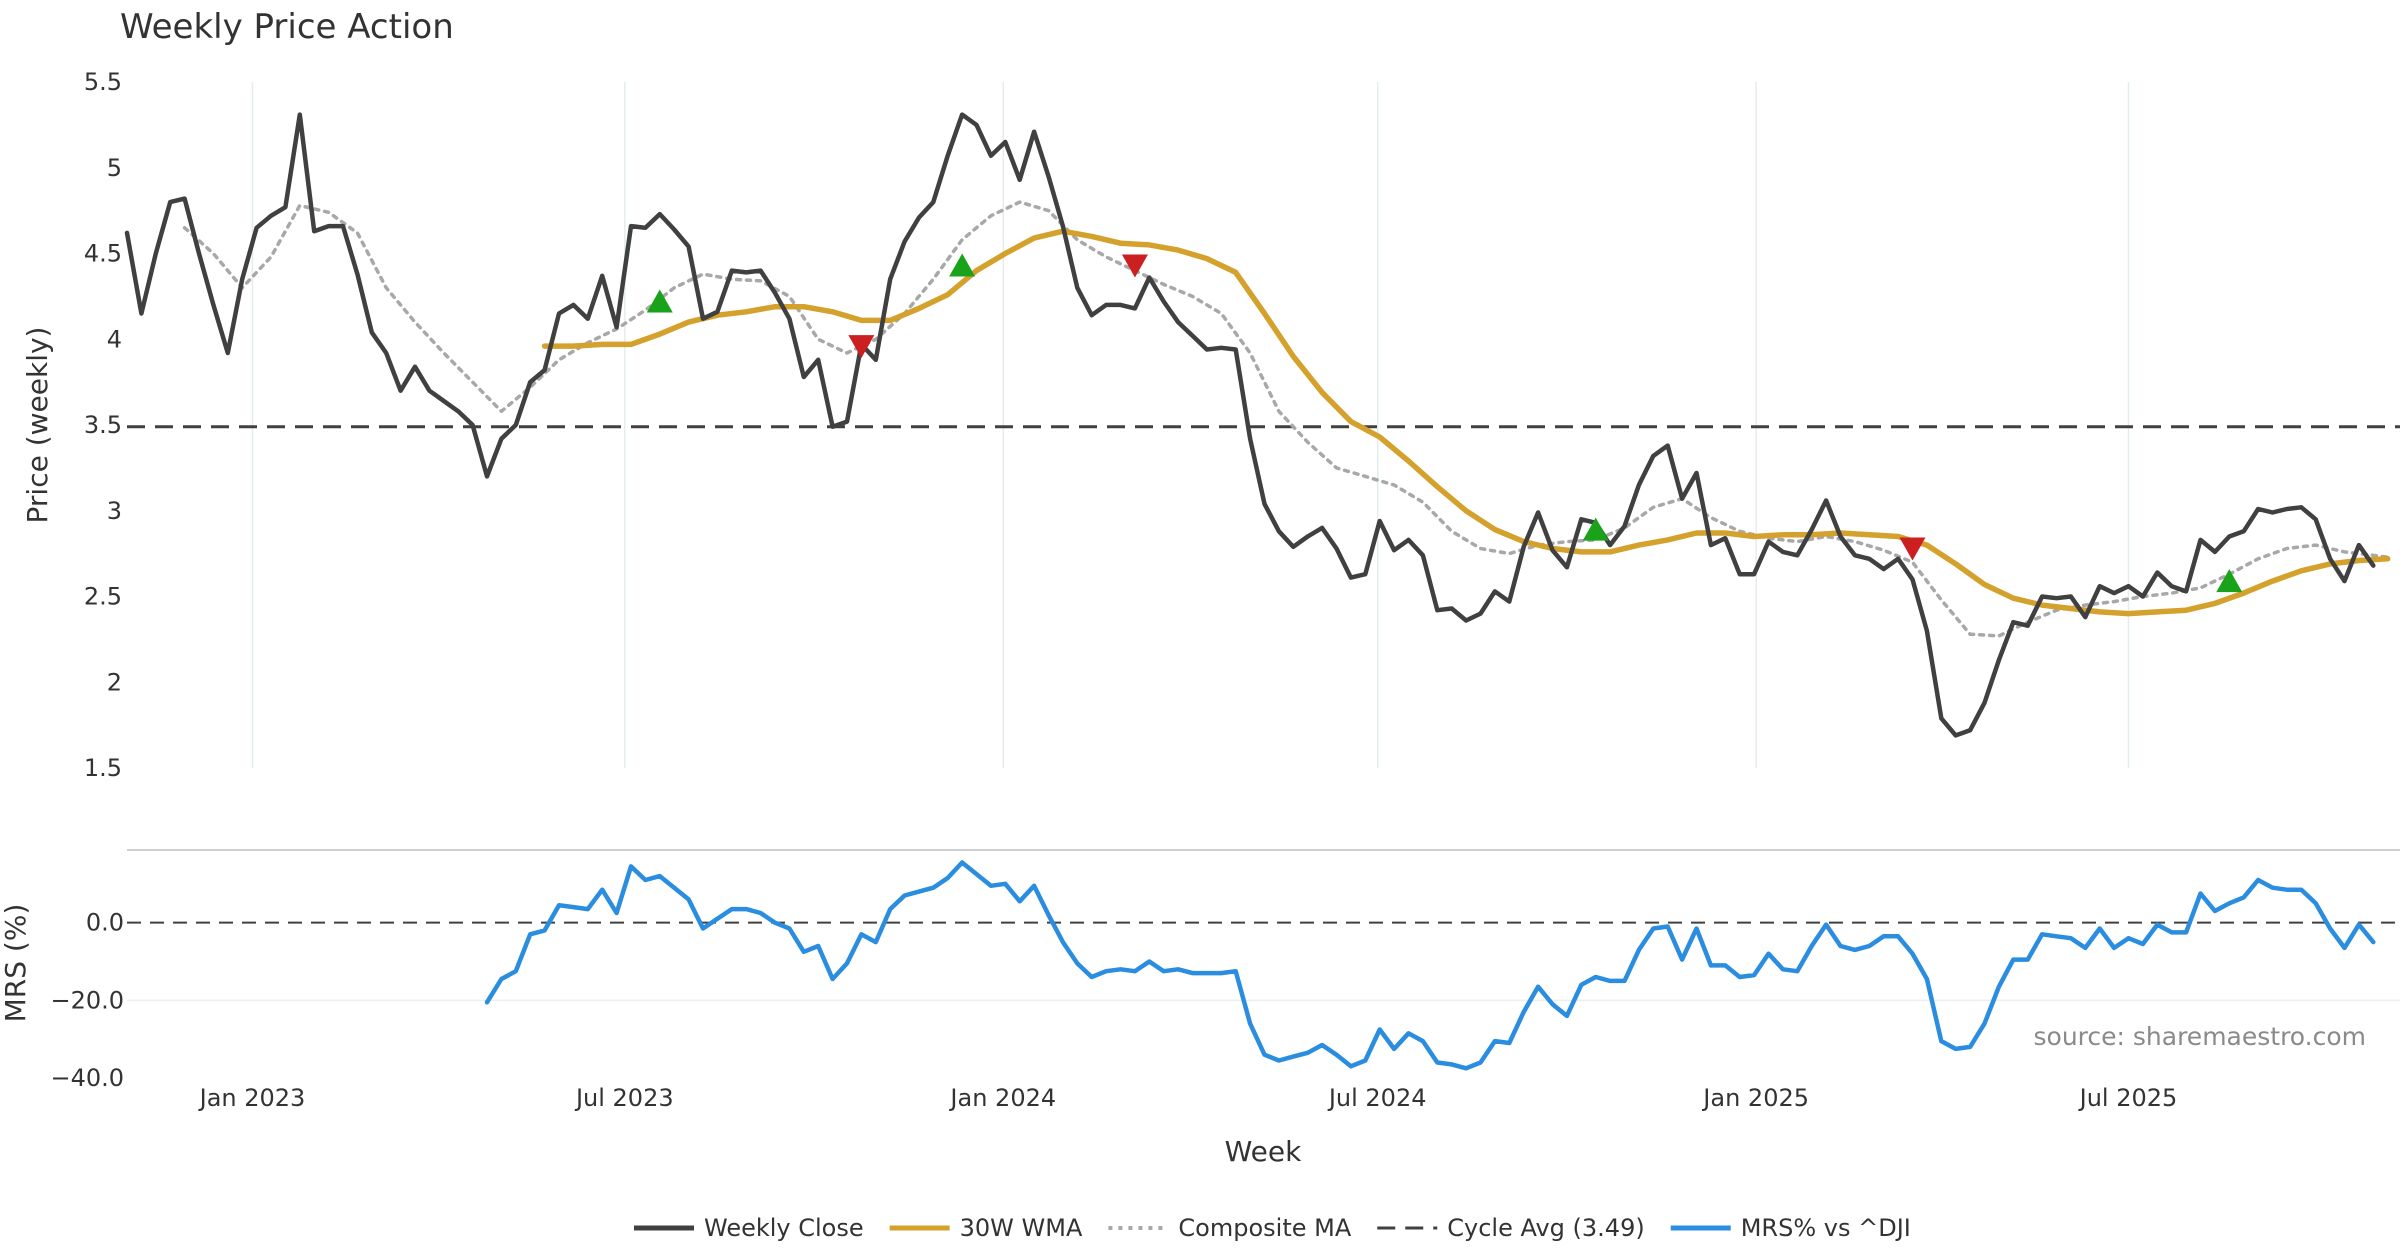  What do you see at coordinates (16, 963) in the screenshot?
I see `mrs-axis-label: MRS (%)` at bounding box center [16, 963].